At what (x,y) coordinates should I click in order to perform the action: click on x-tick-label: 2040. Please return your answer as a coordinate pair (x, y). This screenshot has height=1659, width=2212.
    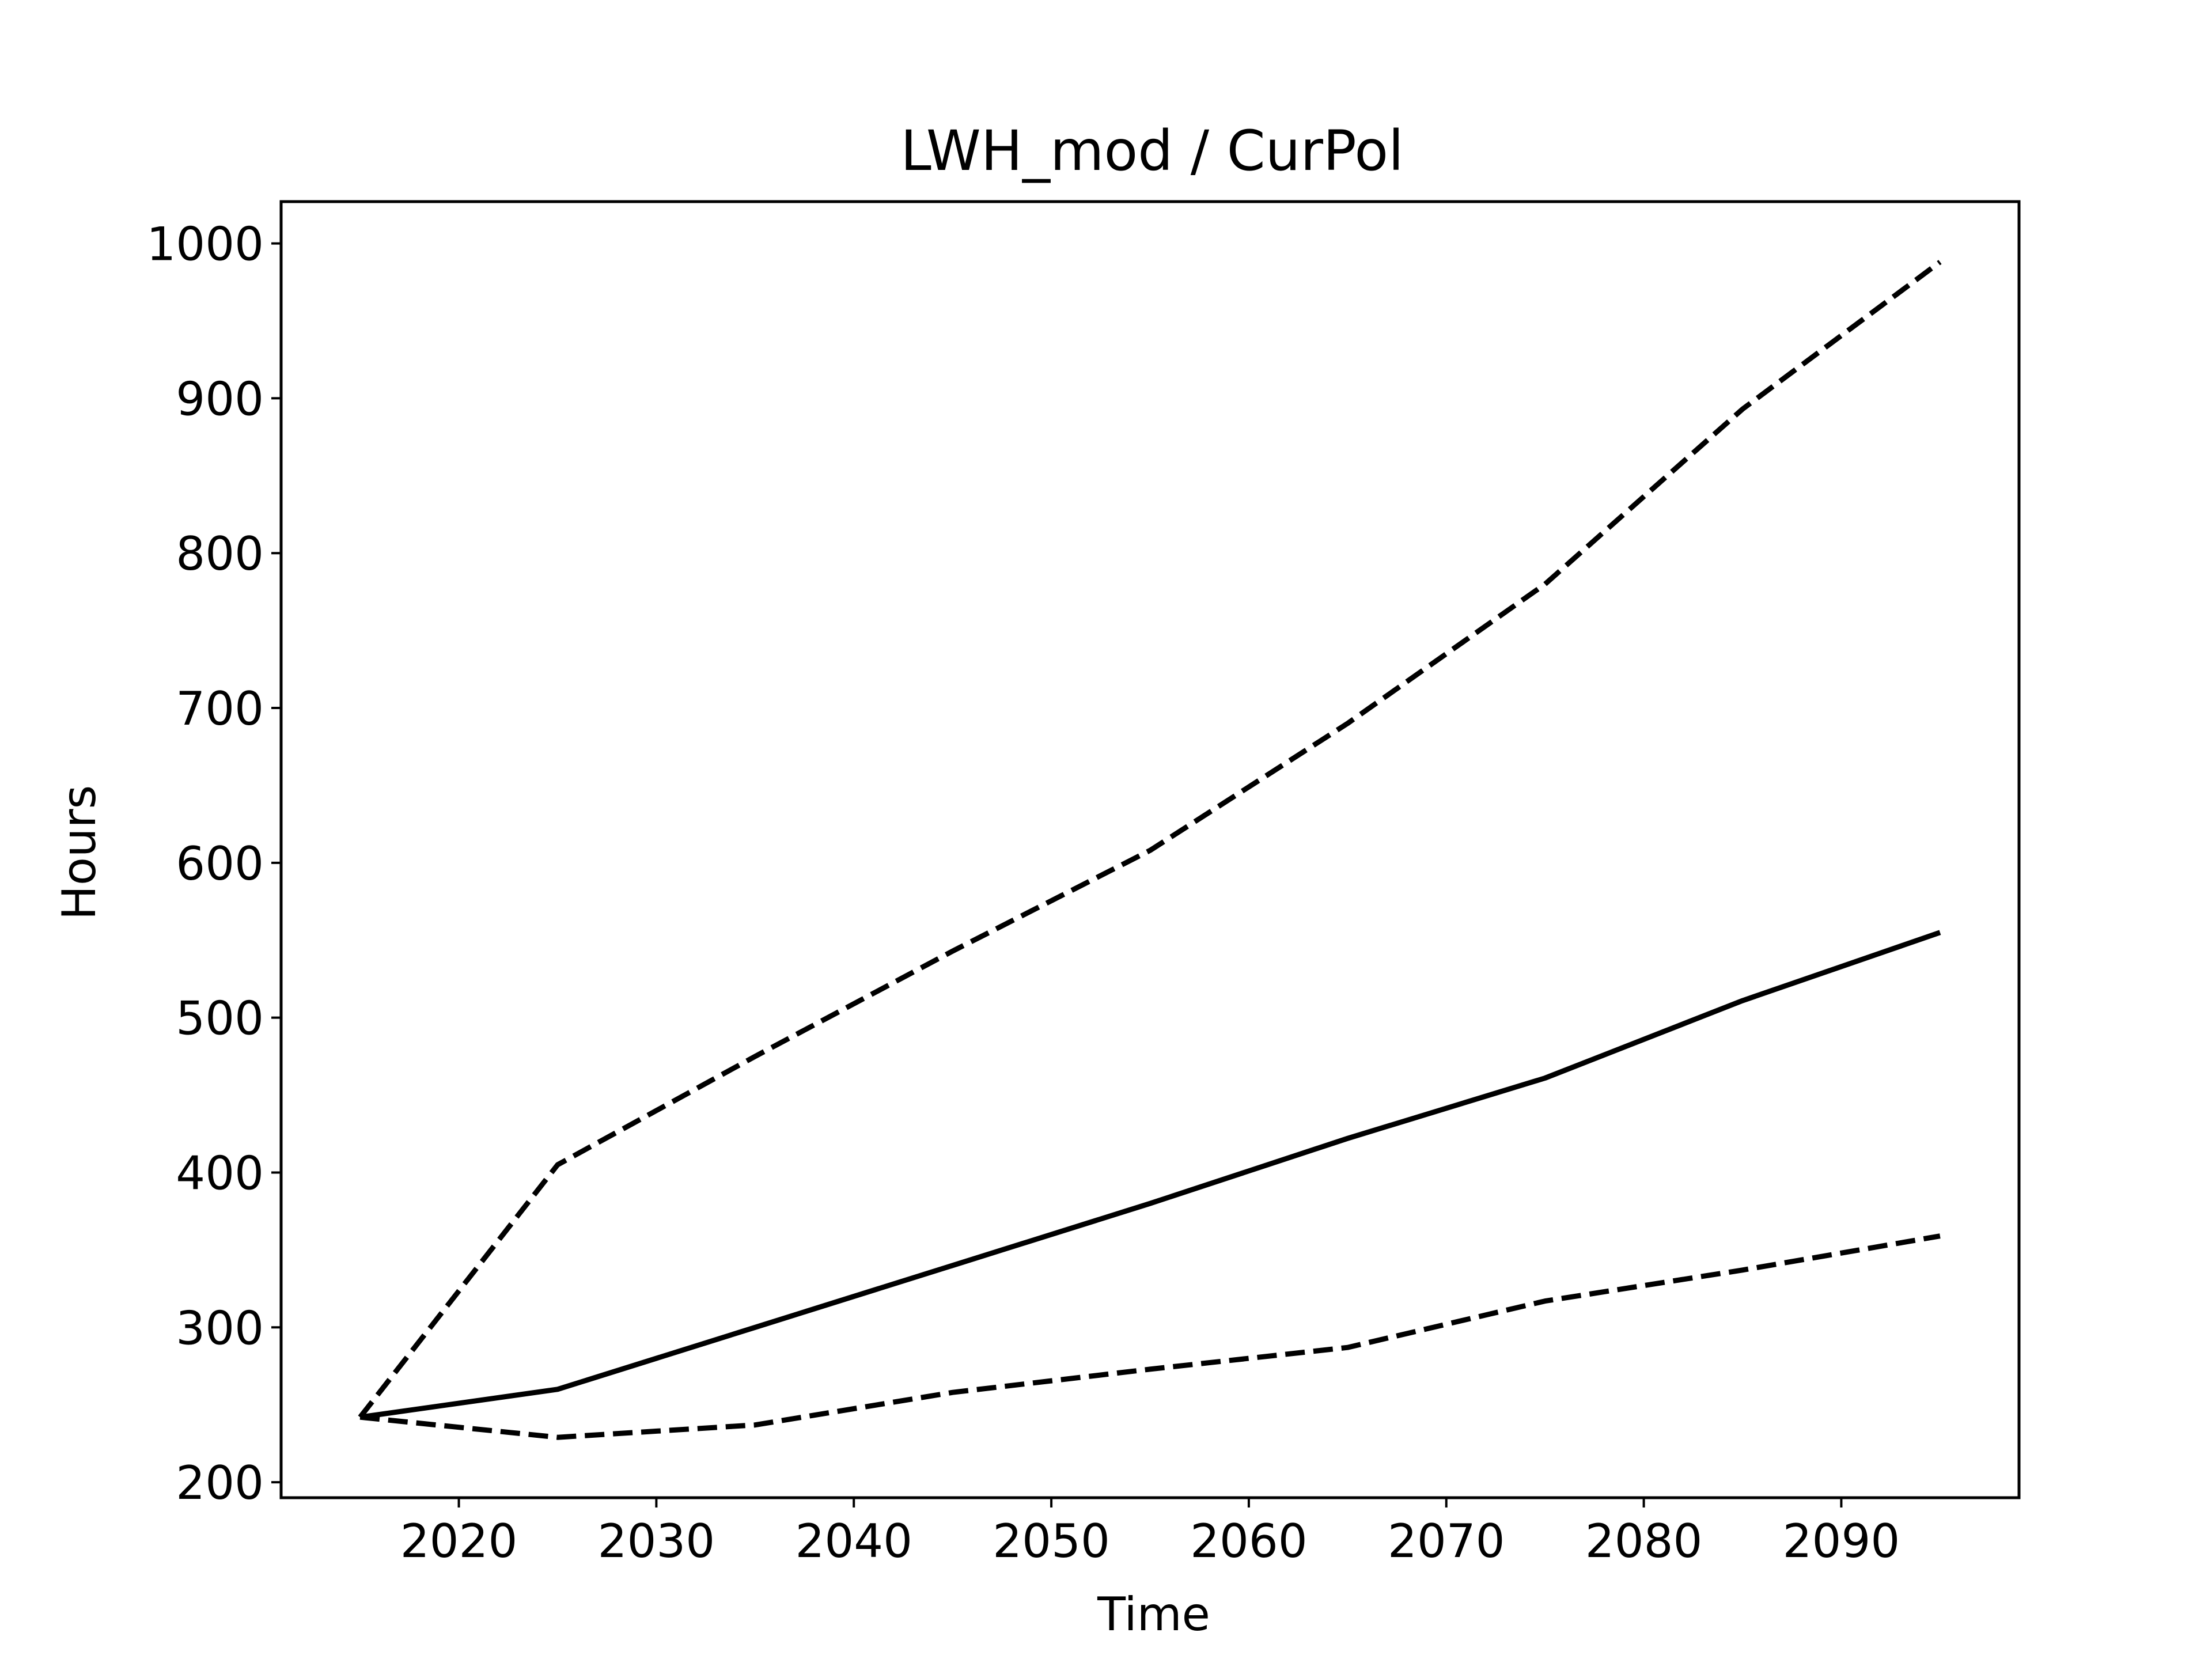
    Looking at the image, I should click on (853, 1541).